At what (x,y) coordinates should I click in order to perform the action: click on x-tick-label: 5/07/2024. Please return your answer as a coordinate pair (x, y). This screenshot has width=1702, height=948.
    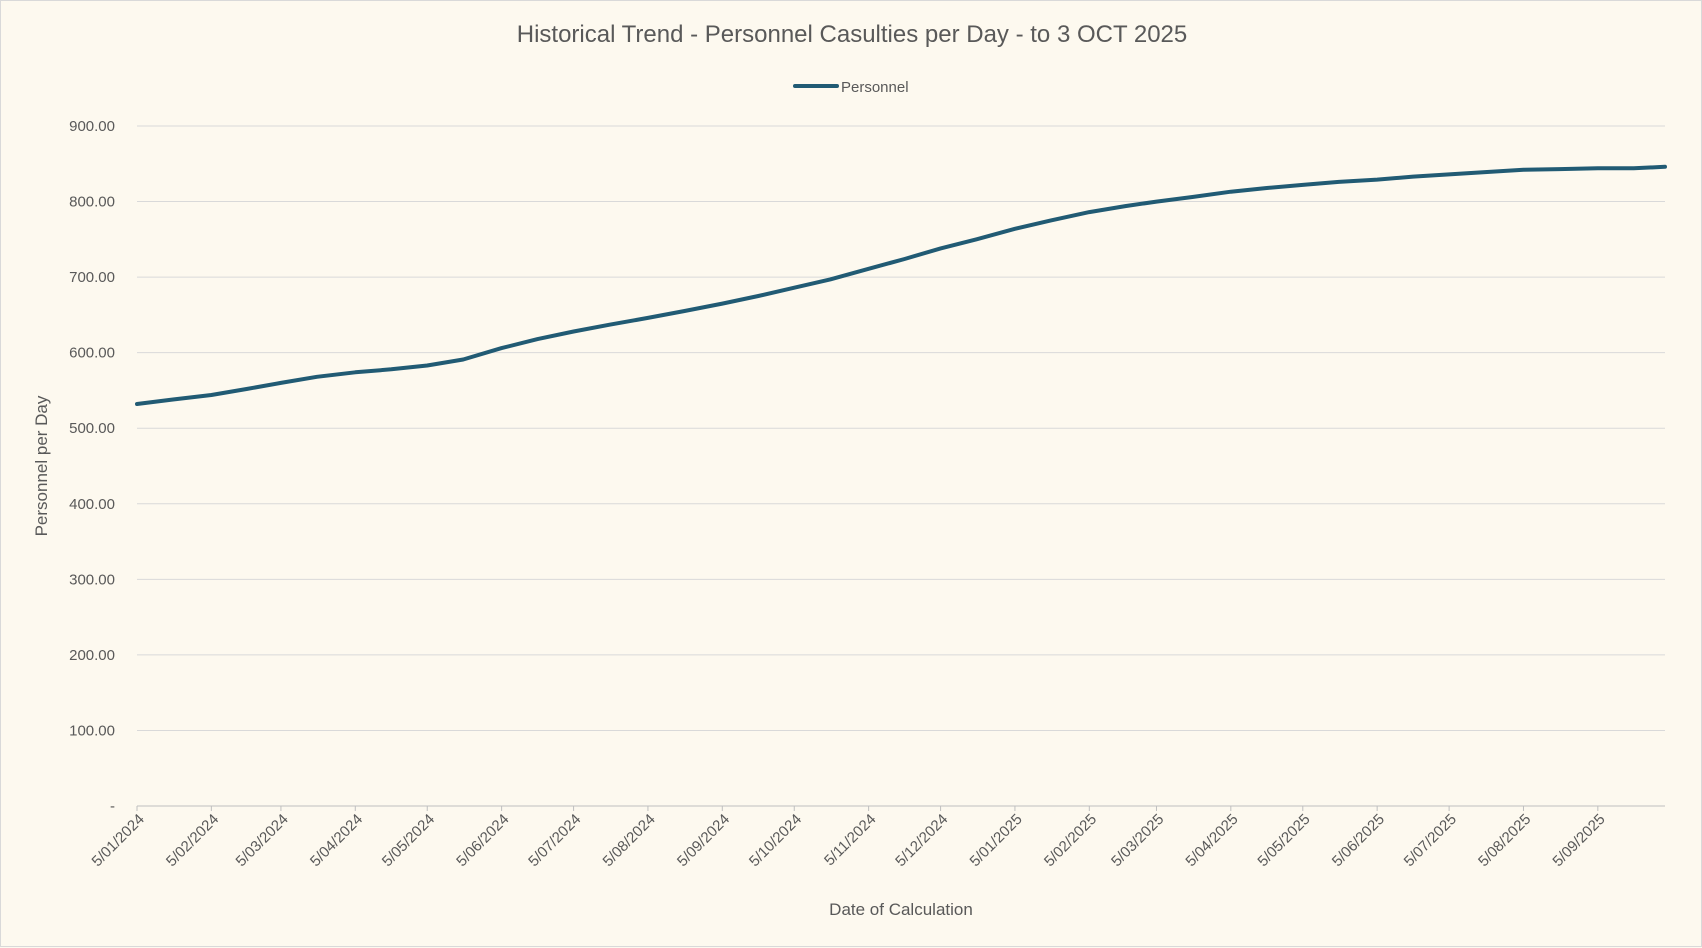
    Looking at the image, I should click on (554, 840).